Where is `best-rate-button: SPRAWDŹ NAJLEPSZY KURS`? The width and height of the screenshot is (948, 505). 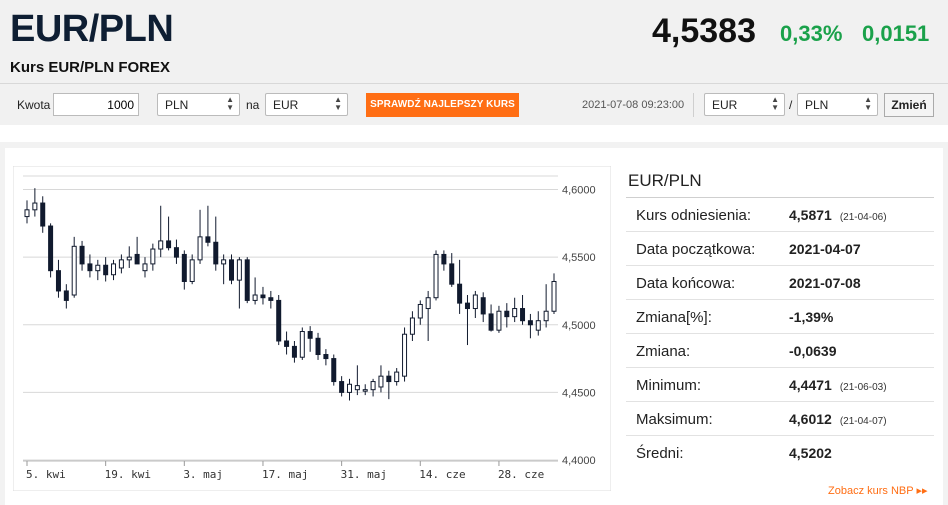
best-rate-button: SPRAWDŹ NAJLEPSZY KURS is located at coordinates (442, 105).